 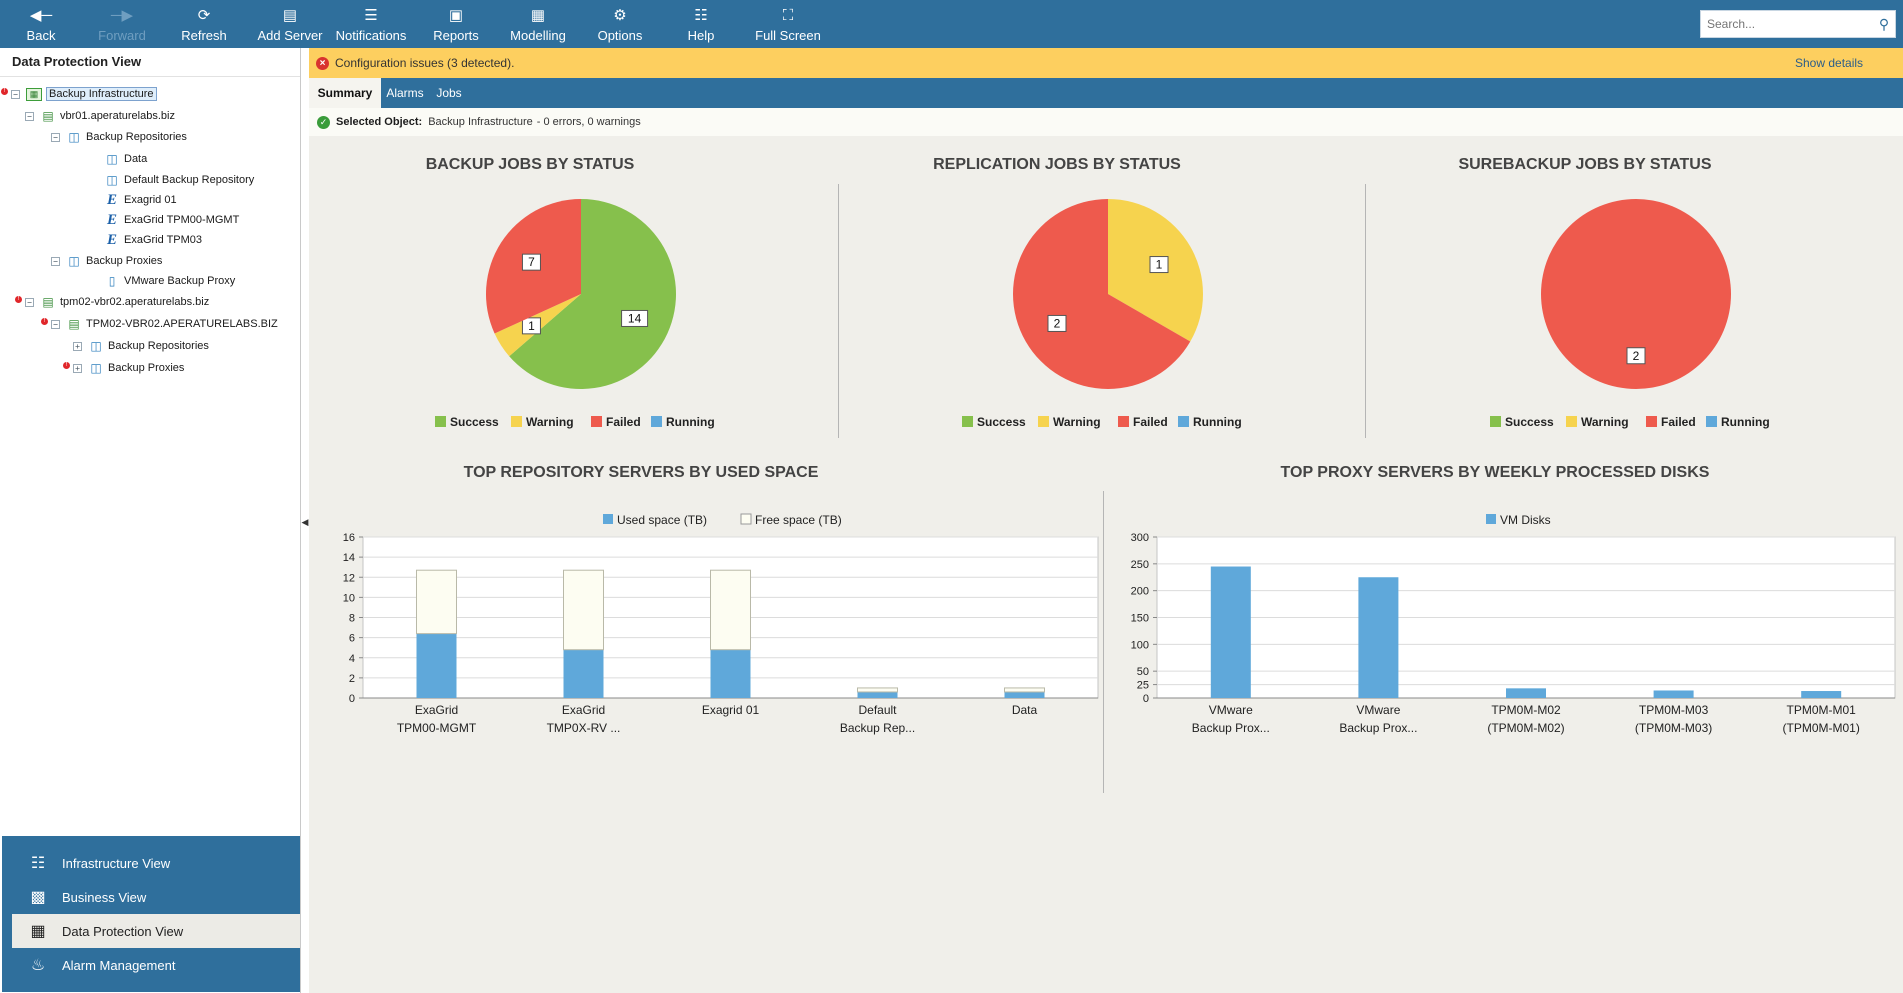 What do you see at coordinates (425, 63) in the screenshot?
I see `warning-text: Configuration issues (3 detected).` at bounding box center [425, 63].